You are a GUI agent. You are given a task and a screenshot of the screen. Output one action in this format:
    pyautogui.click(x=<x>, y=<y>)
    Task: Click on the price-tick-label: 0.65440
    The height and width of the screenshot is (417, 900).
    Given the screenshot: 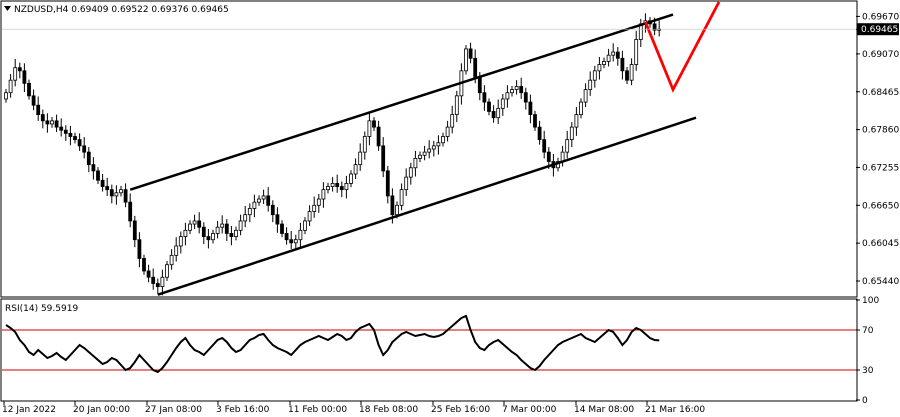 What is the action you would take?
    pyautogui.click(x=880, y=282)
    